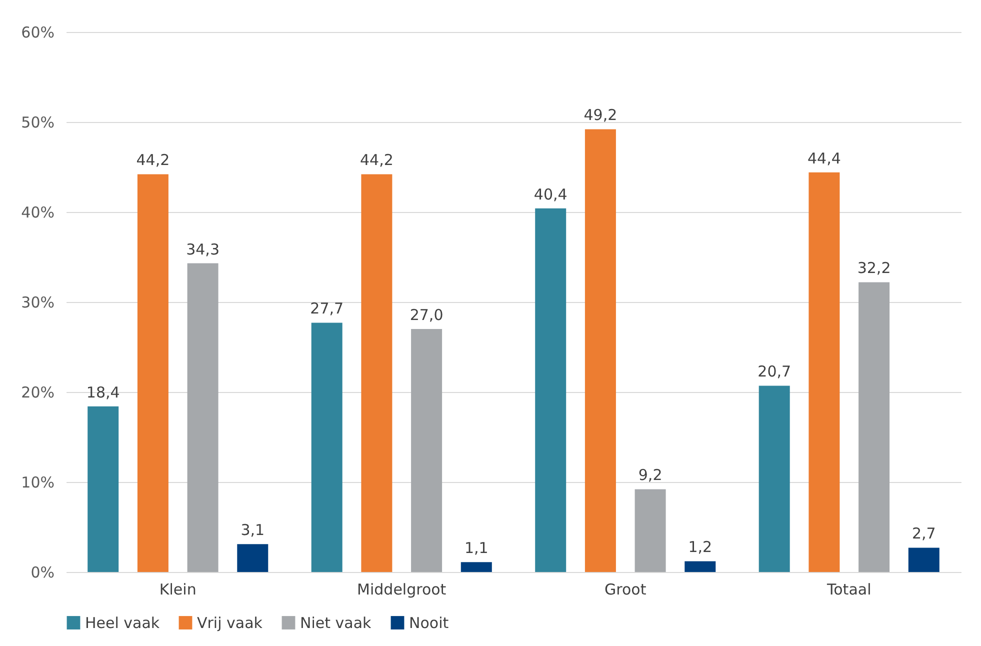 This screenshot has height=646, width=981. Describe the element at coordinates (230, 623) in the screenshot. I see `legend-label: Vrij vaak` at that location.